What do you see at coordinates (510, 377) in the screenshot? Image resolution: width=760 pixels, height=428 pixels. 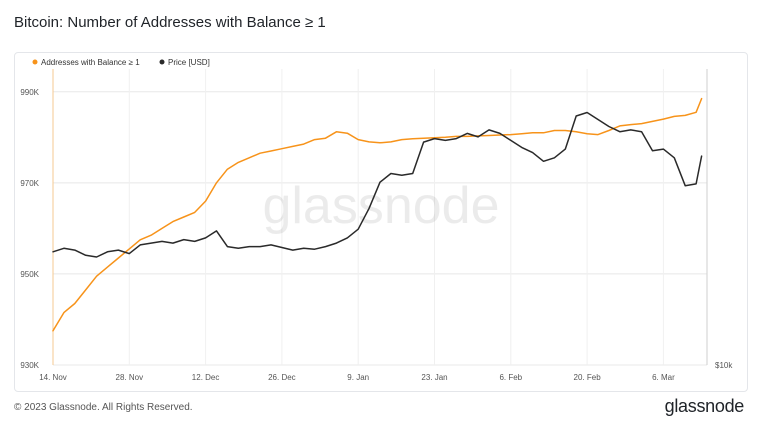 I see `x-tick-label: 6. Feb` at bounding box center [510, 377].